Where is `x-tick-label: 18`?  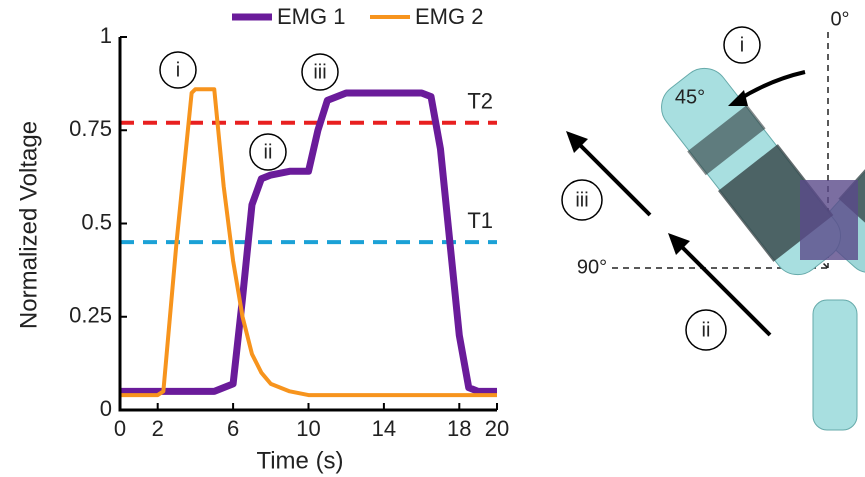
x-tick-label: 18 is located at coordinates (459, 428).